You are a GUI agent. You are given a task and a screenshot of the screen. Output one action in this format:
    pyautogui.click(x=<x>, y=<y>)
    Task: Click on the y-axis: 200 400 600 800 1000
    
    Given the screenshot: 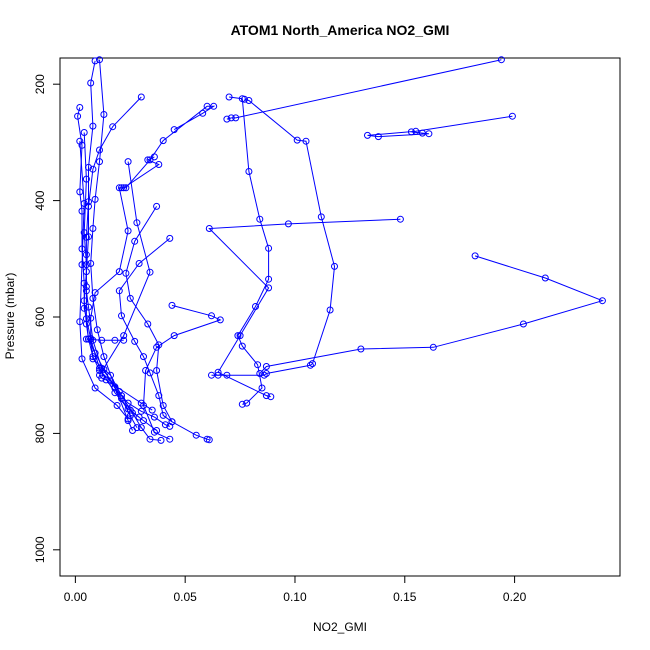 What is the action you would take?
    pyautogui.click(x=47, y=318)
    